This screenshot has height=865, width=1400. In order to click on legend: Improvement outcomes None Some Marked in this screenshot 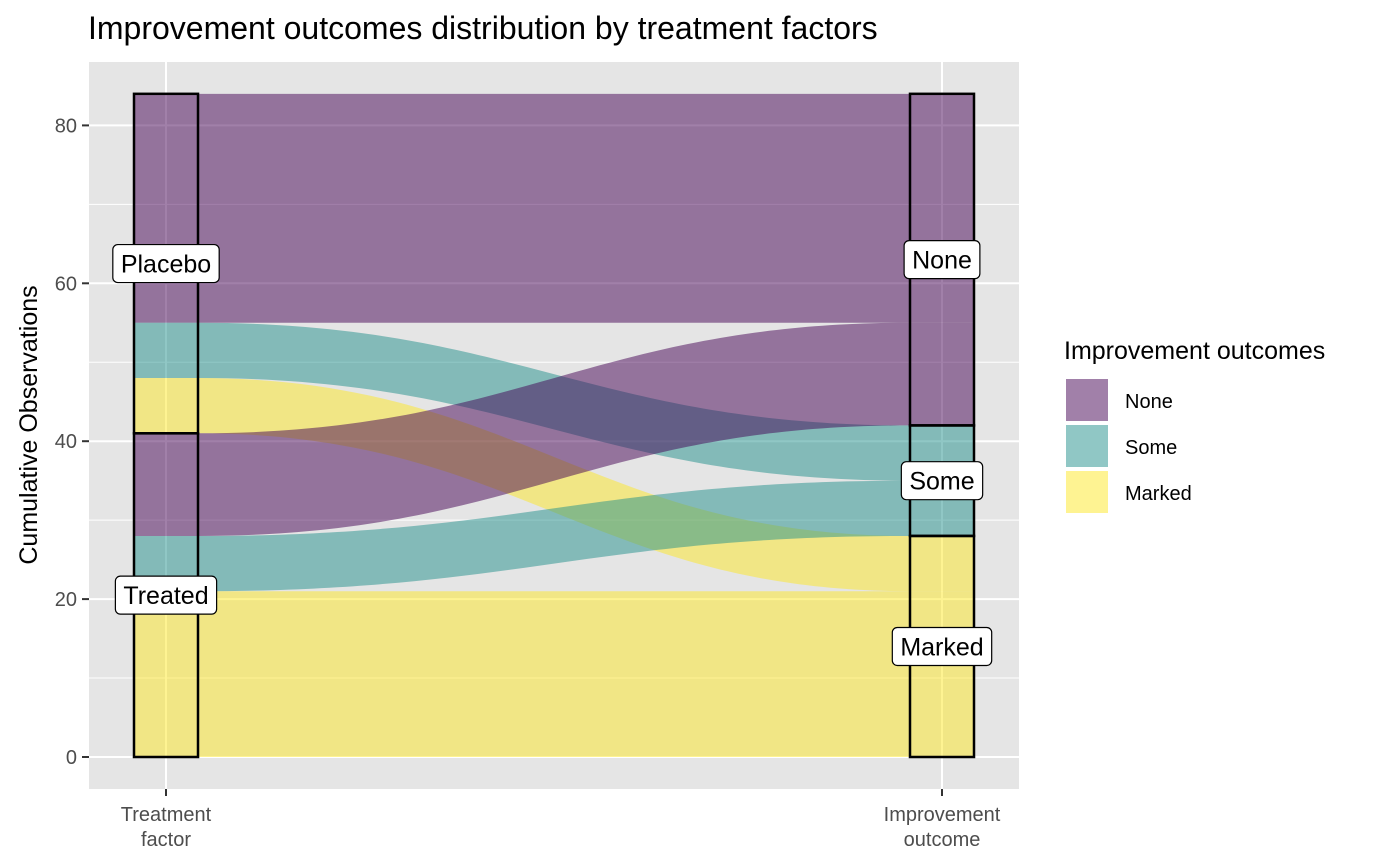, I will do `click(1194, 426)`.